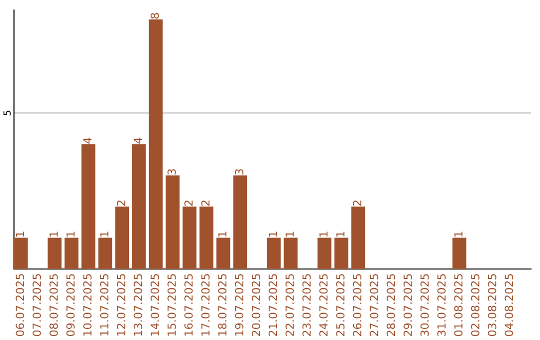 This screenshot has width=540, height=340. What do you see at coordinates (273, 305) in the screenshot?
I see `x-tick-label: 21.07.2025` at bounding box center [273, 305].